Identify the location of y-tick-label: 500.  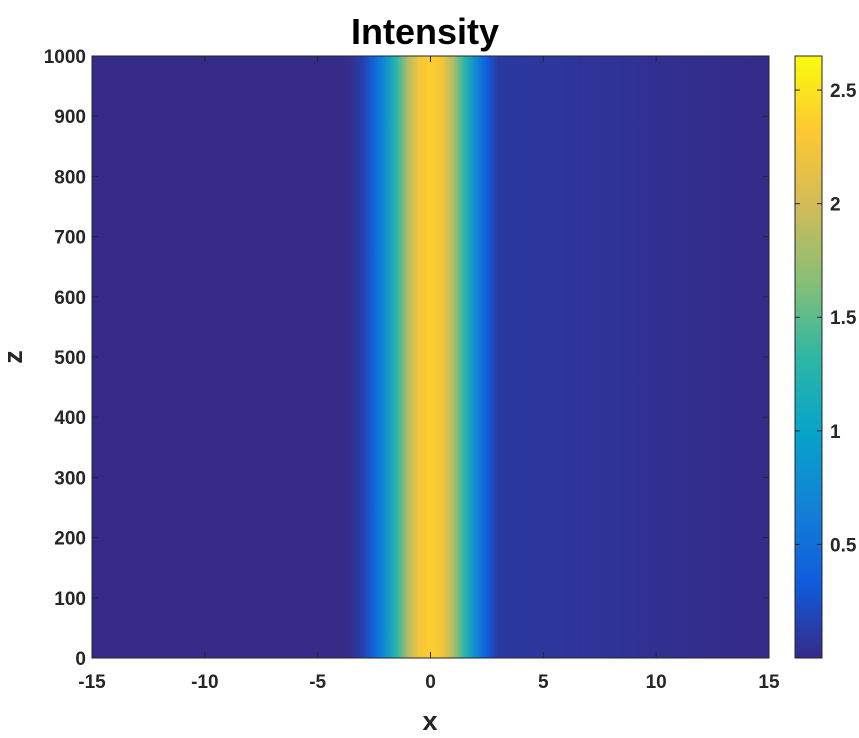
(70, 358).